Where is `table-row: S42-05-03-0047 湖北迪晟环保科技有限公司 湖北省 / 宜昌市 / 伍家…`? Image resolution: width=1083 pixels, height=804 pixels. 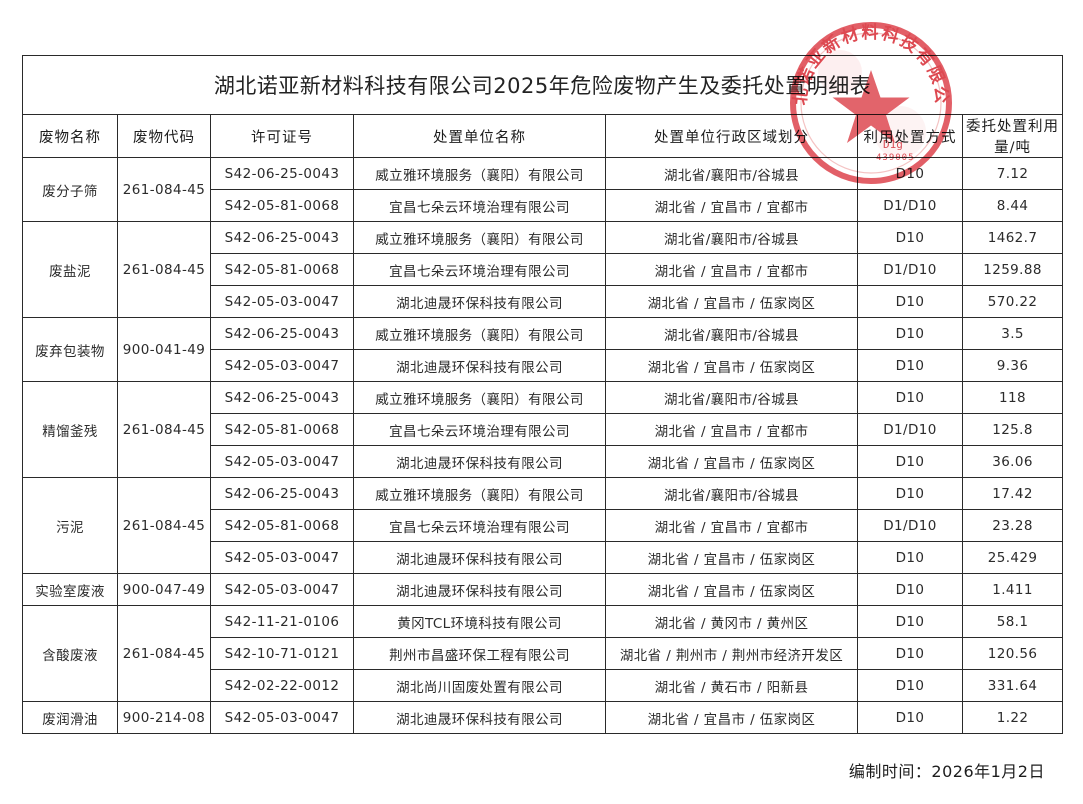
table-row: S42-05-03-0047 湖北迪晟环保科技有限公司 湖北省 / 宜昌市 / 伍家… is located at coordinates (543, 301).